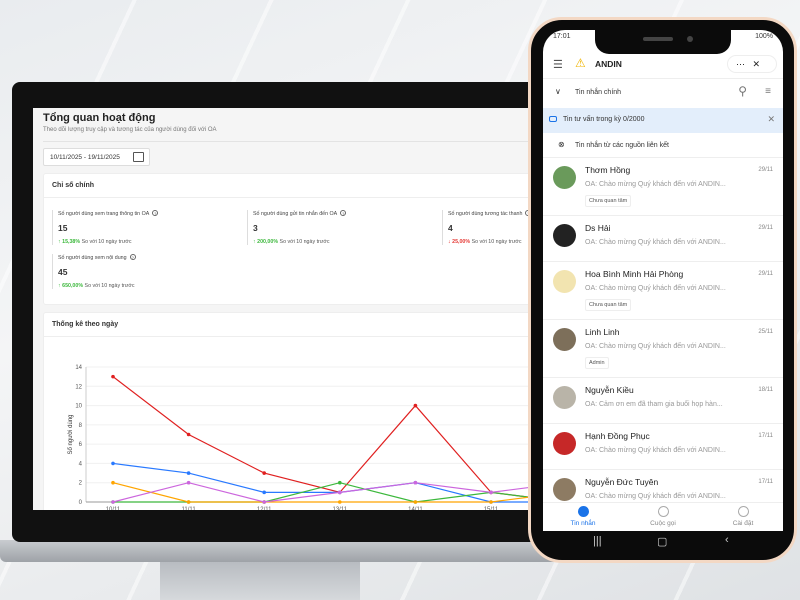  I want to click on linked-sources-row: ⊗ Tin nhắn từ các nguồn liên kết, so click(663, 145).